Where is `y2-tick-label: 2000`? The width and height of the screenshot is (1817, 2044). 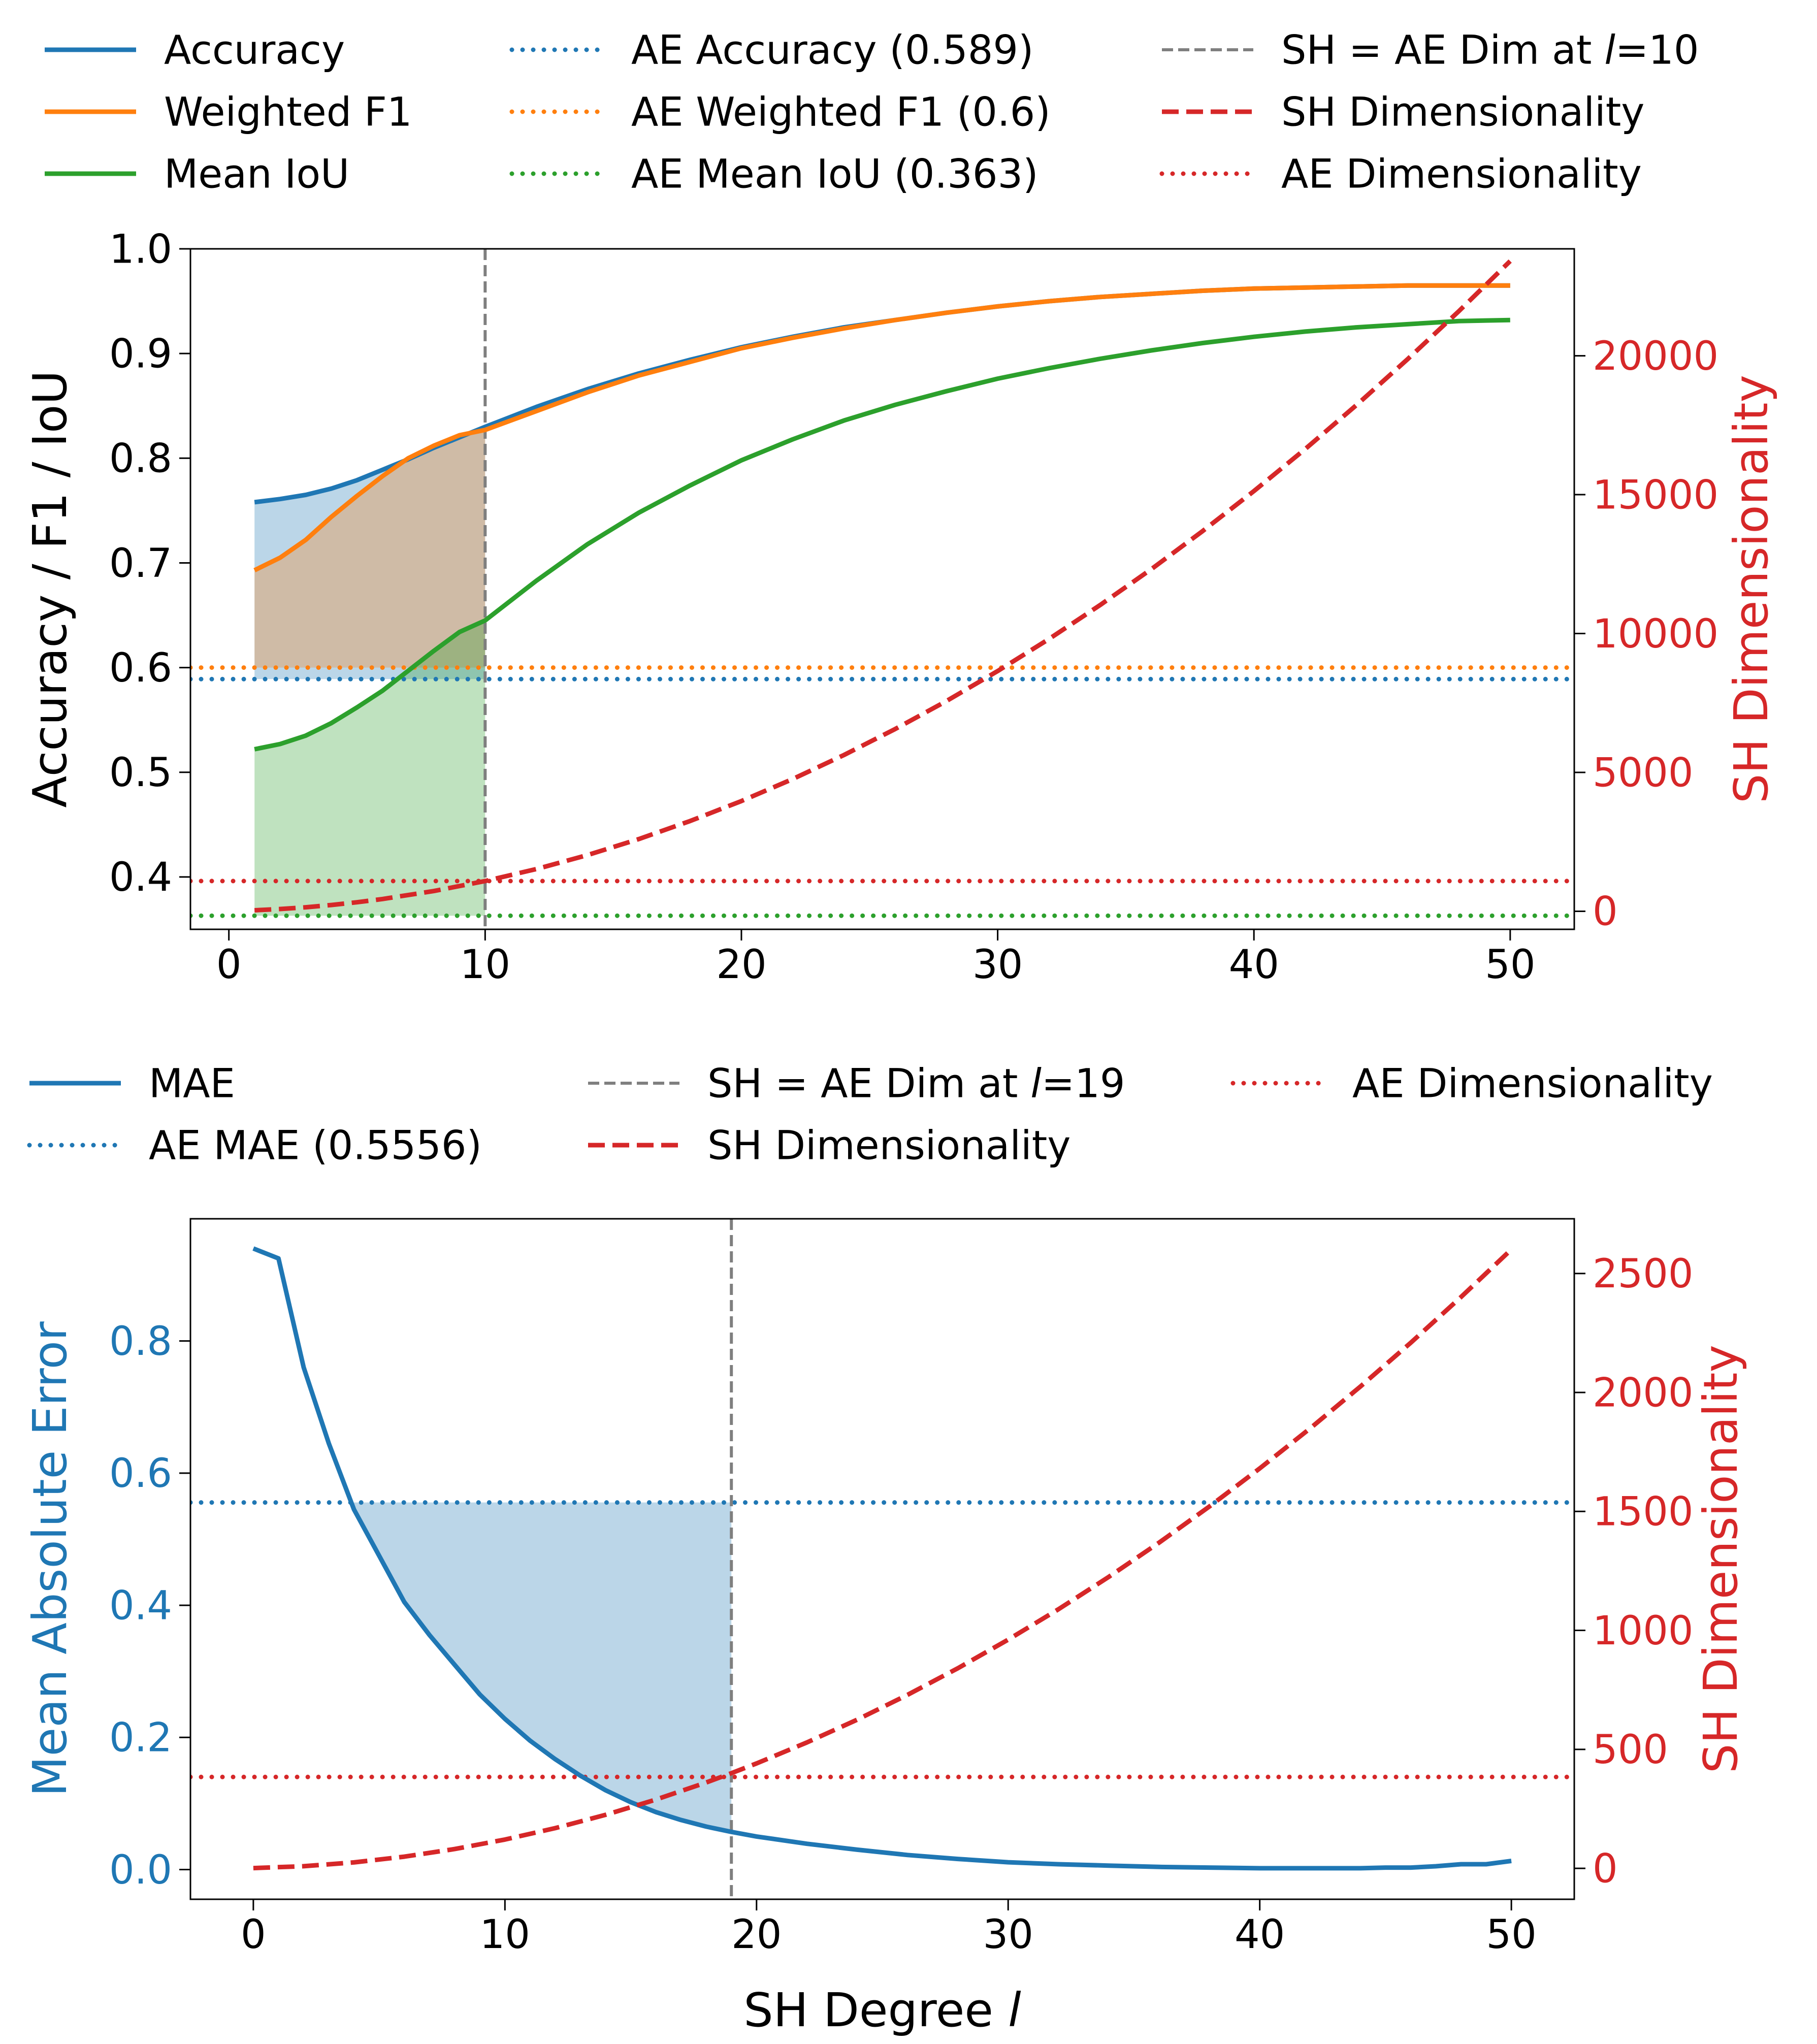
y2-tick-label: 2000 is located at coordinates (1643, 1393).